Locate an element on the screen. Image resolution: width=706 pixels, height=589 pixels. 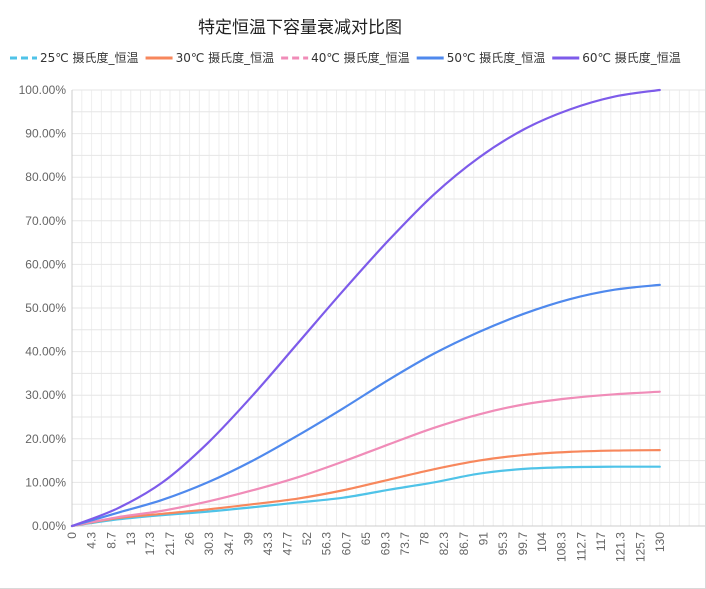
x-tick-label: 43.3 is located at coordinates (268, 544).